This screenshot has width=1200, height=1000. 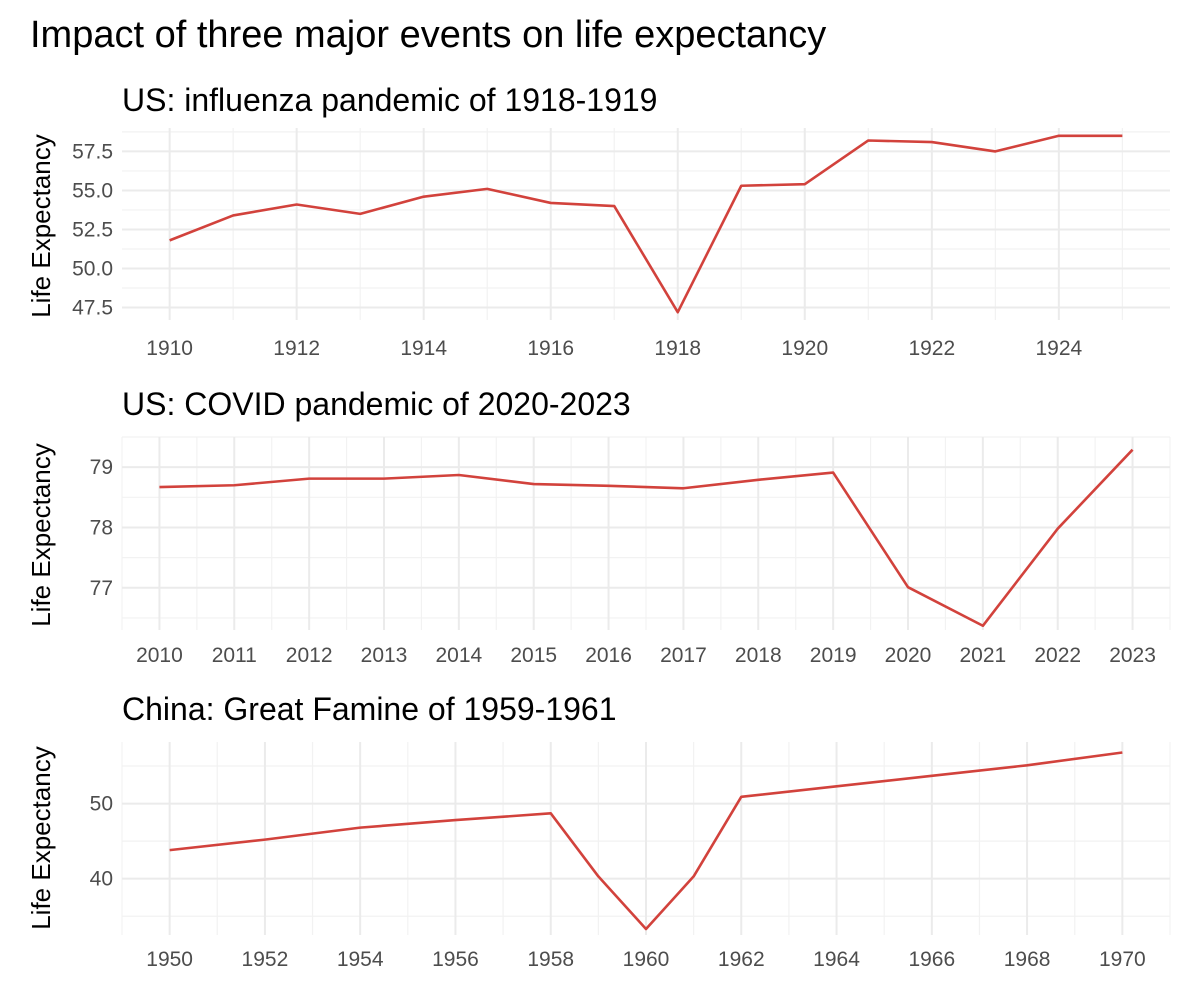 I want to click on x-tick-label: 1912, so click(x=296, y=348).